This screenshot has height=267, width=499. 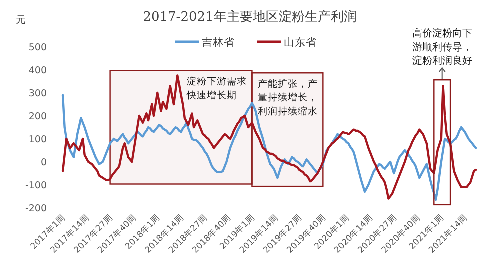 What do you see at coordinates (36, 209) in the screenshot?
I see `y-tick-label: -200` at bounding box center [36, 209].